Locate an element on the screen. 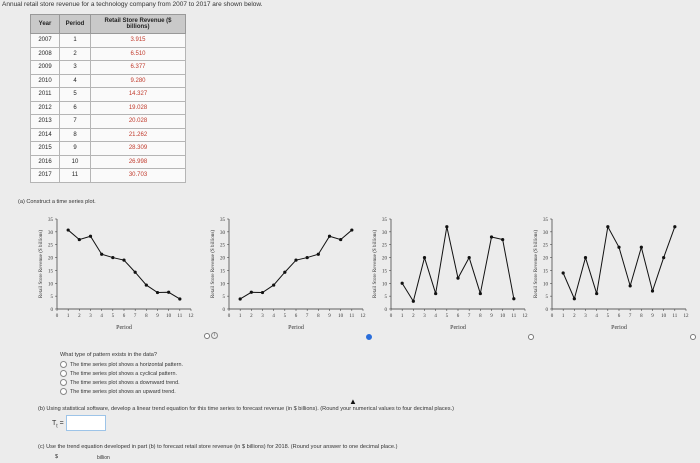 The width and height of the screenshot is (700, 463). plot-1-info-icon: i is located at coordinates (214, 335).